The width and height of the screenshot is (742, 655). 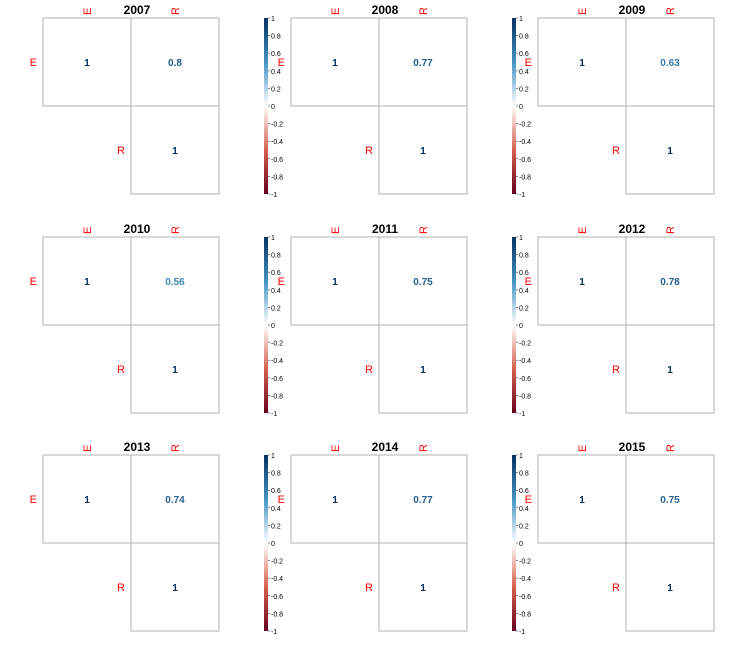 I want to click on panel-title: 2011, so click(x=385, y=229).